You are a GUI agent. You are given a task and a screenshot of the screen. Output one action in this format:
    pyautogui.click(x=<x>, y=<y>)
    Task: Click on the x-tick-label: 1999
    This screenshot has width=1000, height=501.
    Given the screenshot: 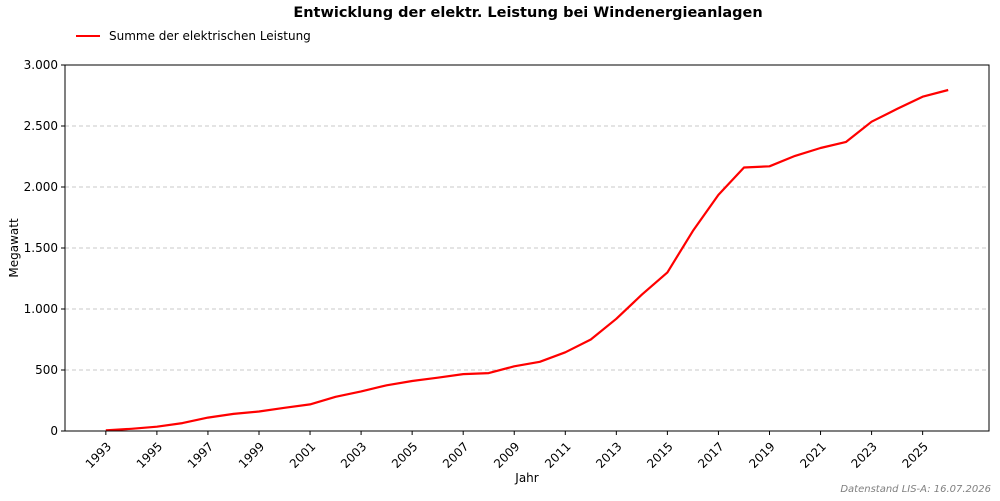 What is the action you would take?
    pyautogui.click(x=251, y=454)
    